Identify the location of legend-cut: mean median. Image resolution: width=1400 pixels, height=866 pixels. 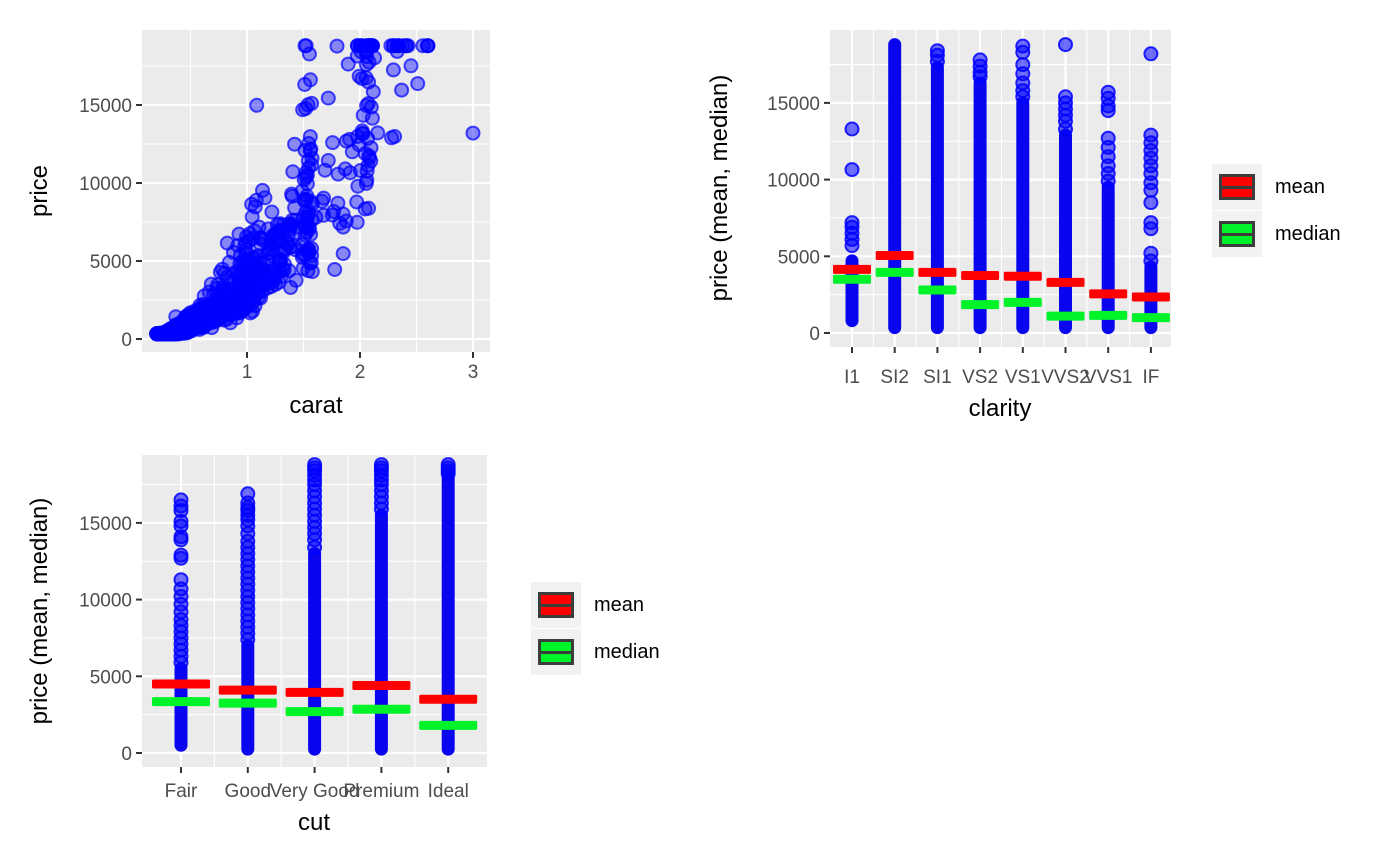
(595, 628).